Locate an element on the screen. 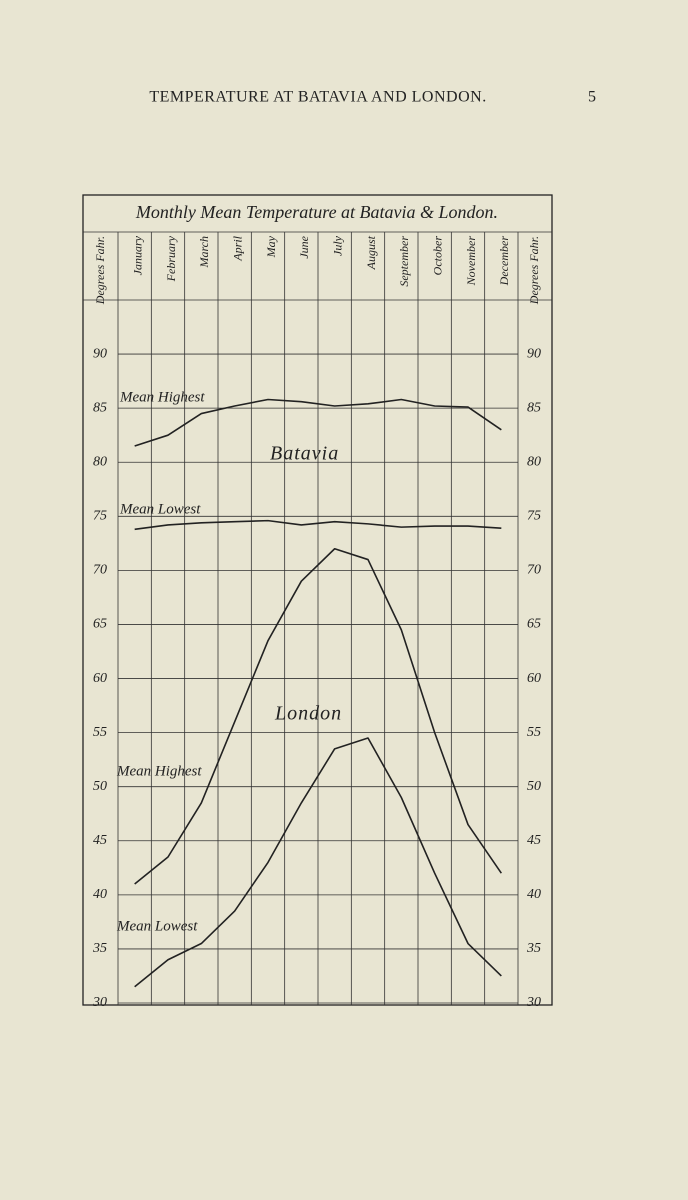 The image size is (688, 1200). y-tick-label: 40 is located at coordinates (100, 894).